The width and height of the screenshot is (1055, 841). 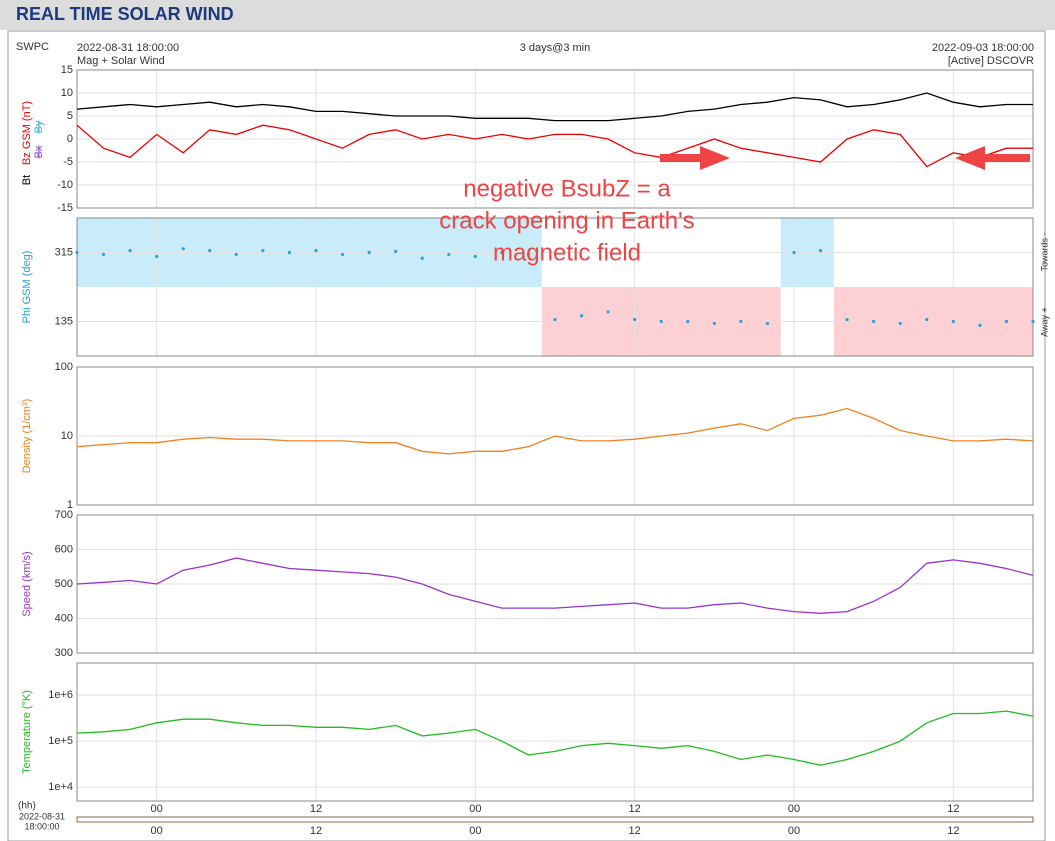 I want to click on annotation-text: magnetic field, so click(x=567, y=252).